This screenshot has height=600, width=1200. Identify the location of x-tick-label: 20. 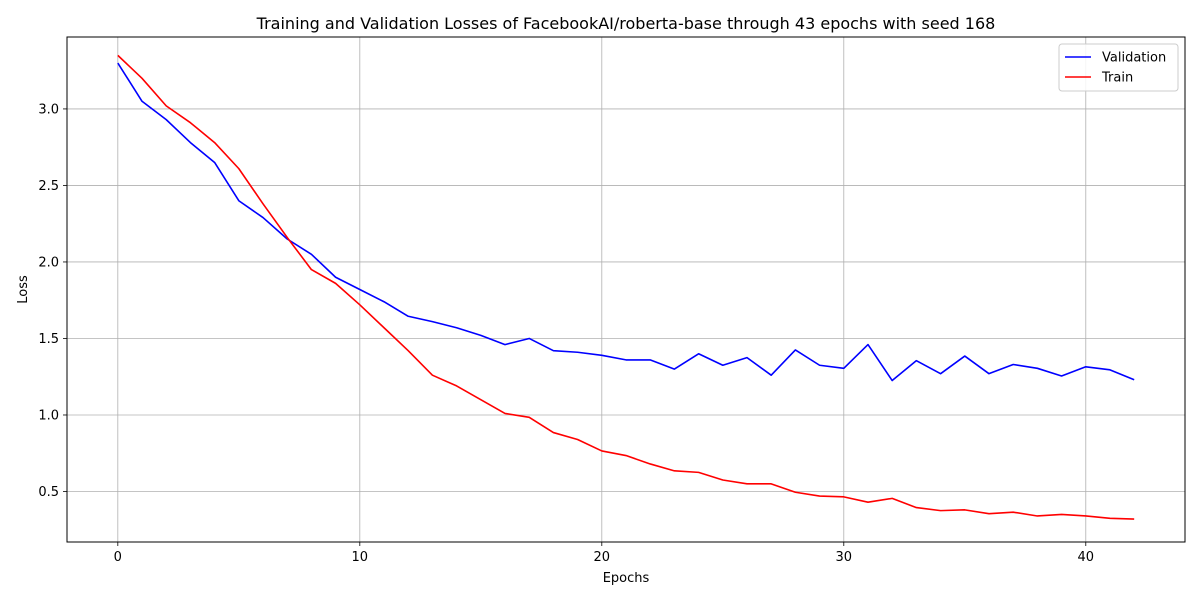
(602, 557).